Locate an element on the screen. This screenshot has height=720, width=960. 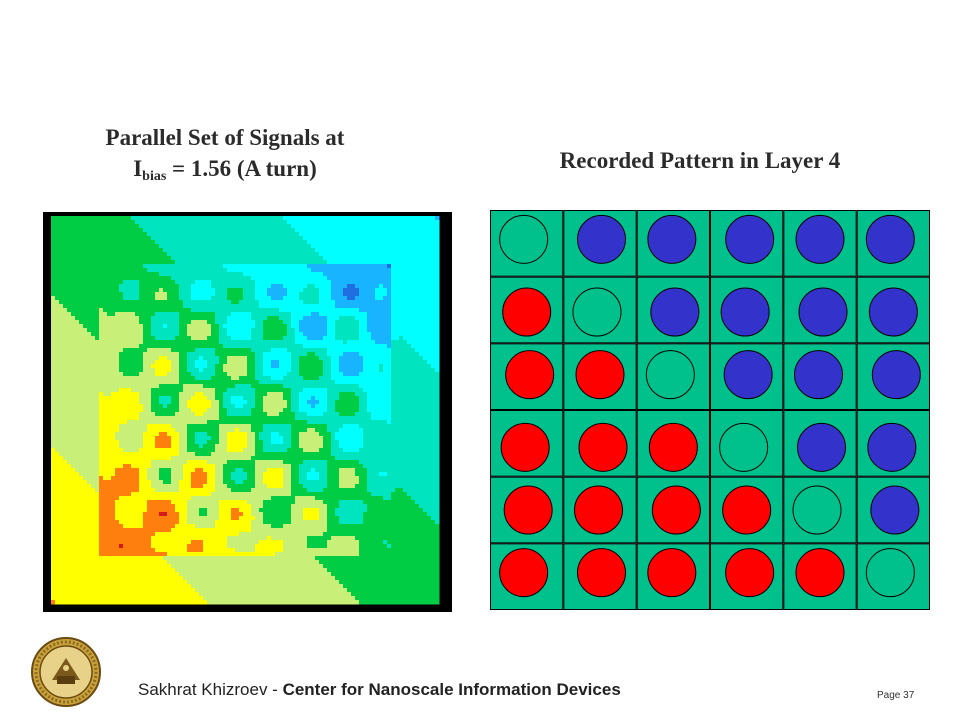
left-title-line2: Ibias = 1.56 (A turn) is located at coordinates (225, 172).